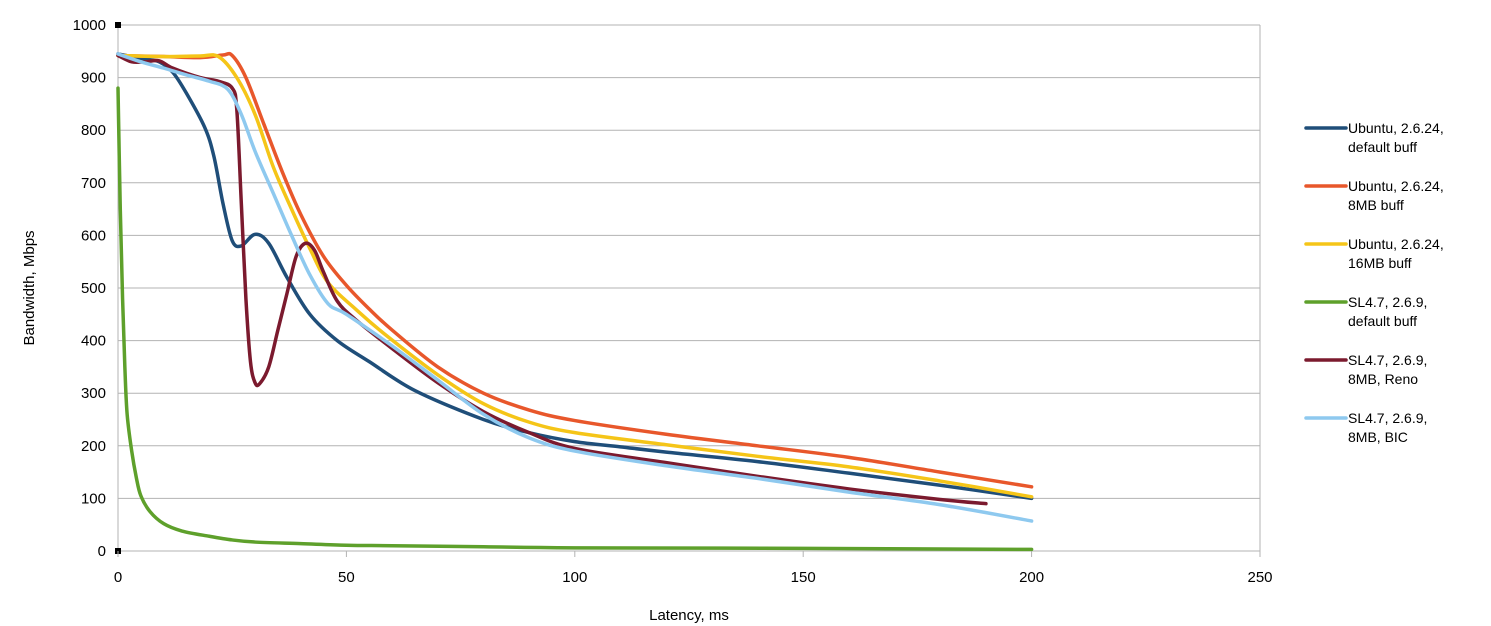 This screenshot has width=1491, height=626. I want to click on y-tick-label: 300, so click(93, 393).